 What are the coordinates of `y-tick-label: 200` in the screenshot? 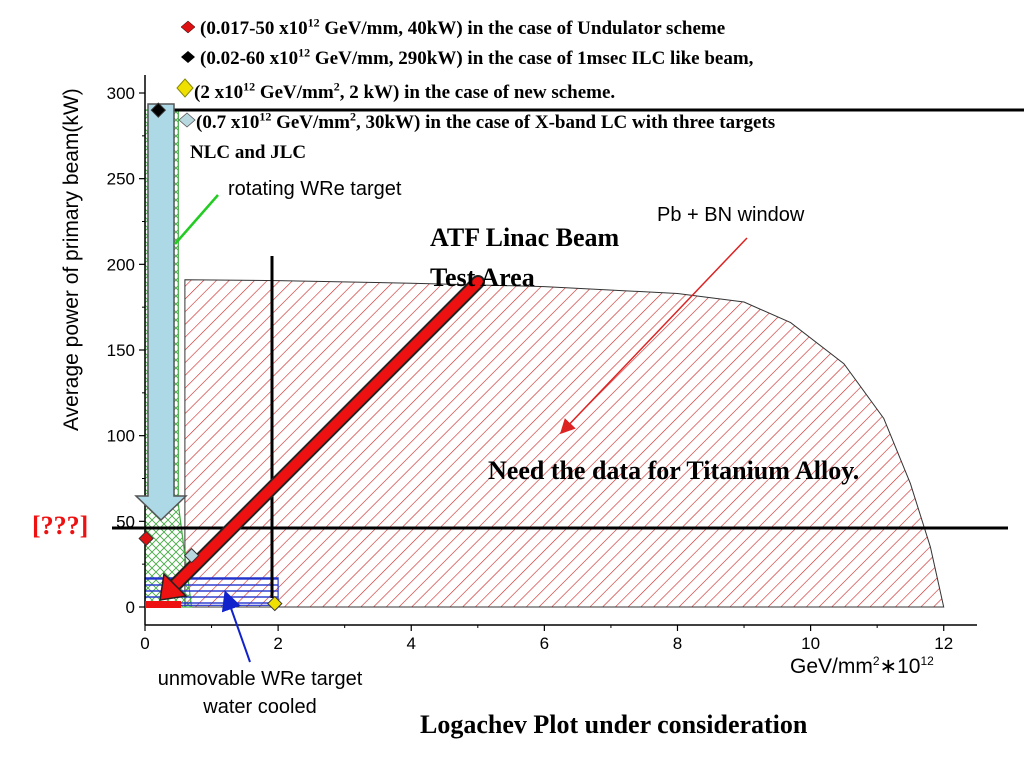 It's located at (121, 264).